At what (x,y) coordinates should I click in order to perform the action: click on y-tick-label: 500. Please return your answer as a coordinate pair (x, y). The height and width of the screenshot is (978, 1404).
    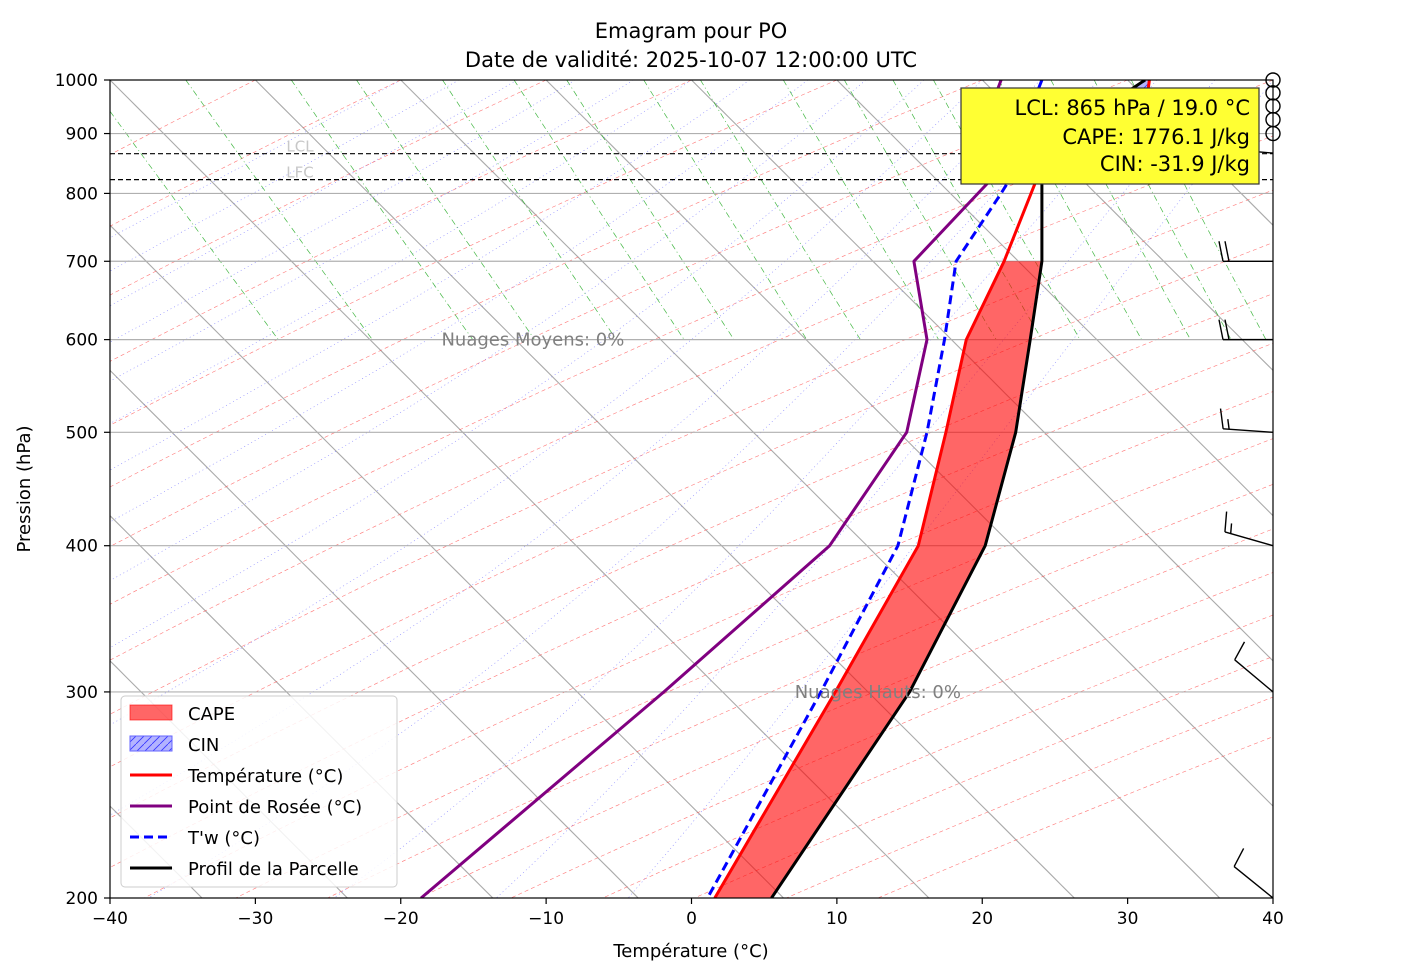
    Looking at the image, I should click on (82, 433).